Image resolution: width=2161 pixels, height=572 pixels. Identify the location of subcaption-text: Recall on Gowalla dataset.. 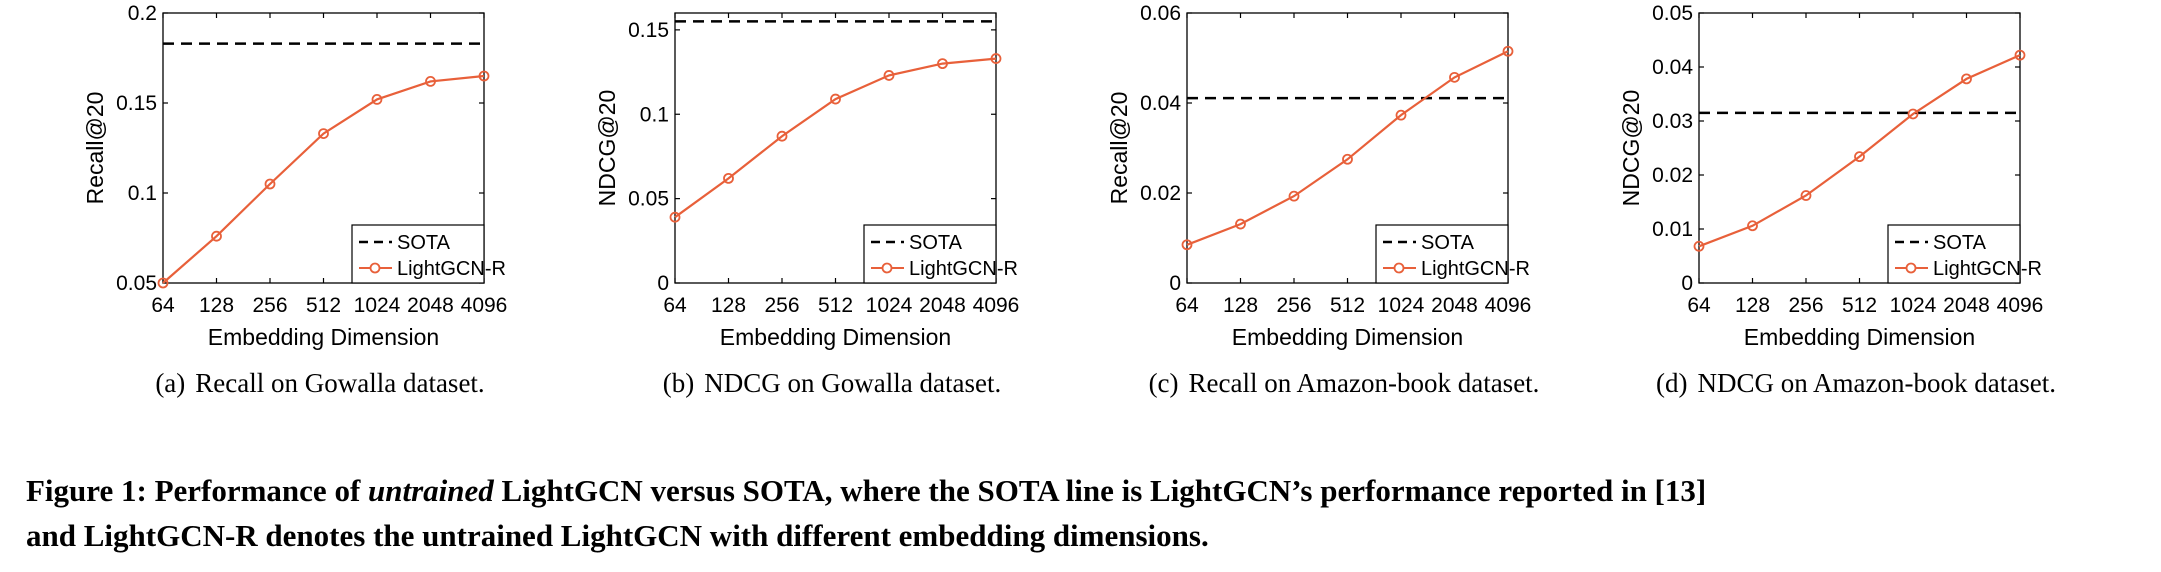
(340, 383).